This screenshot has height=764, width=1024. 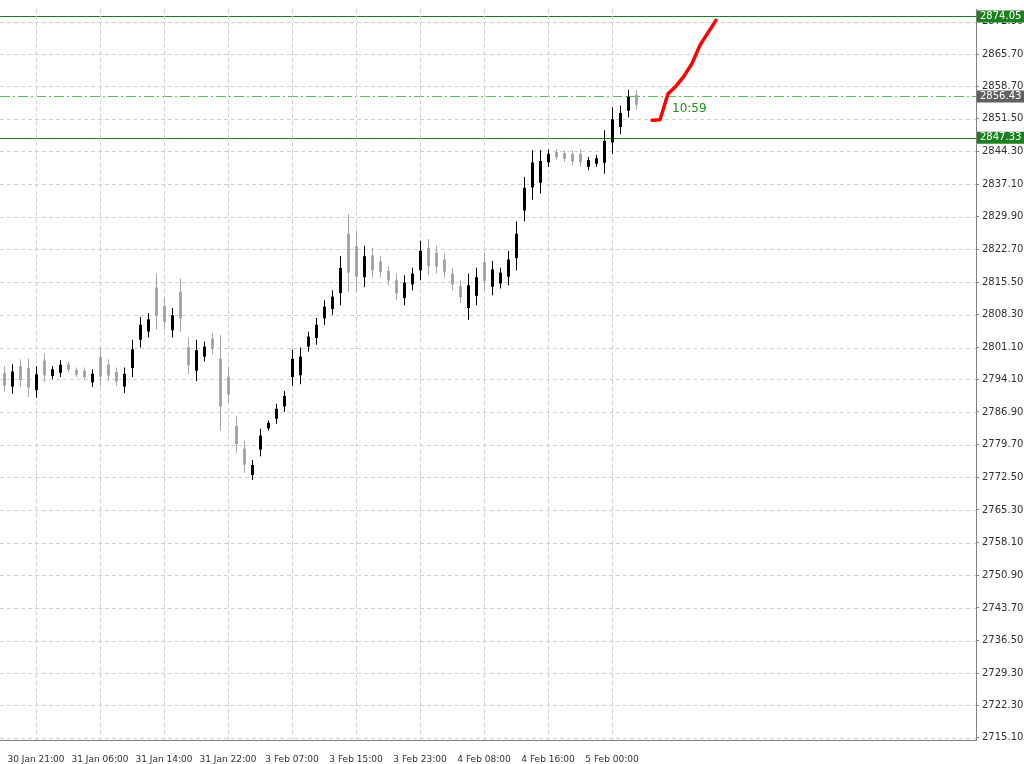 I want to click on y-tick-label: 2808.30, so click(x=1003, y=314).